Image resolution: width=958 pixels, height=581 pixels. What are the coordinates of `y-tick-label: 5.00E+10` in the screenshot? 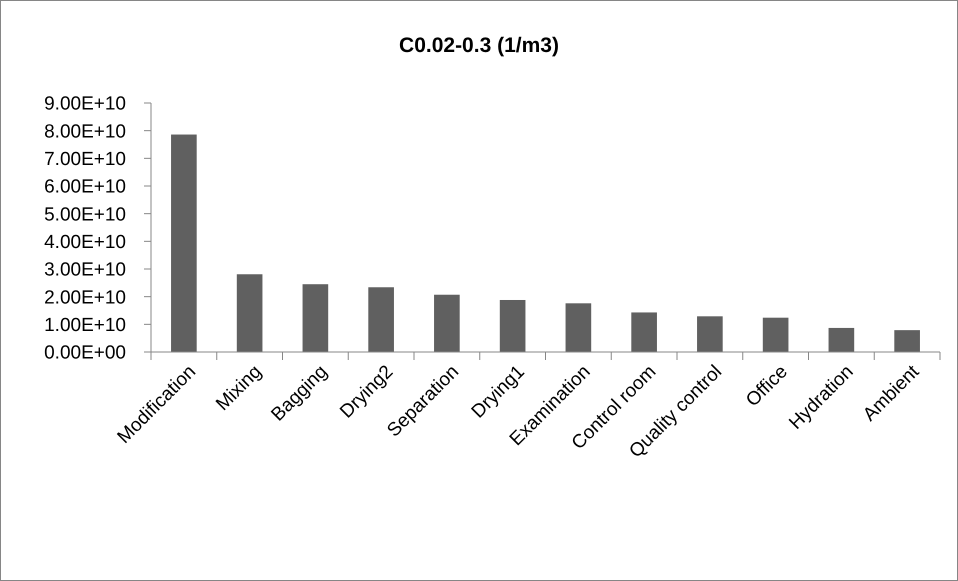 It's located at (85, 215).